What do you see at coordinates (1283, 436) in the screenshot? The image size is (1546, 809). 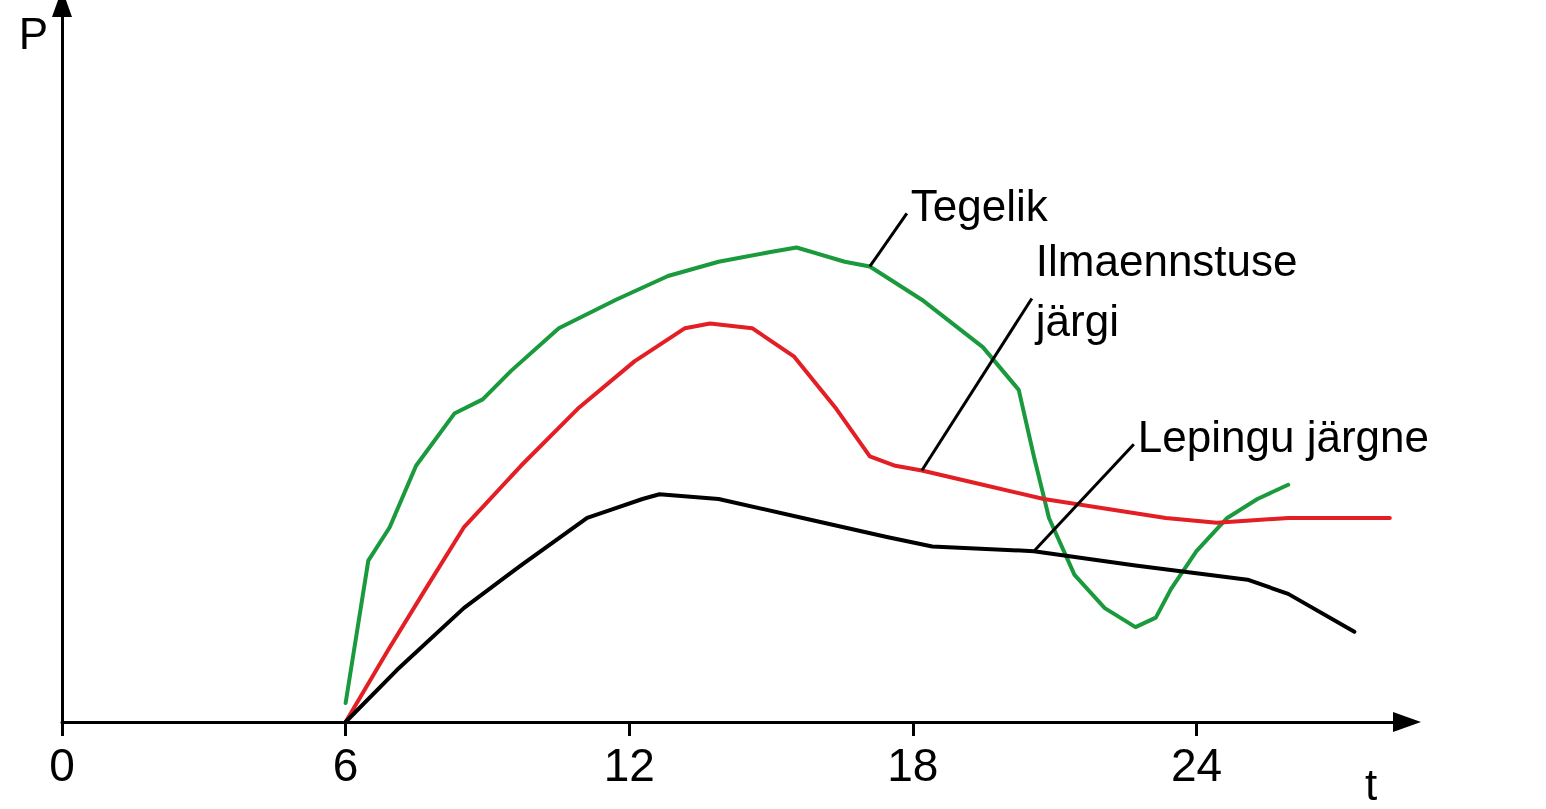 I see `text: Lepingu järgne` at bounding box center [1283, 436].